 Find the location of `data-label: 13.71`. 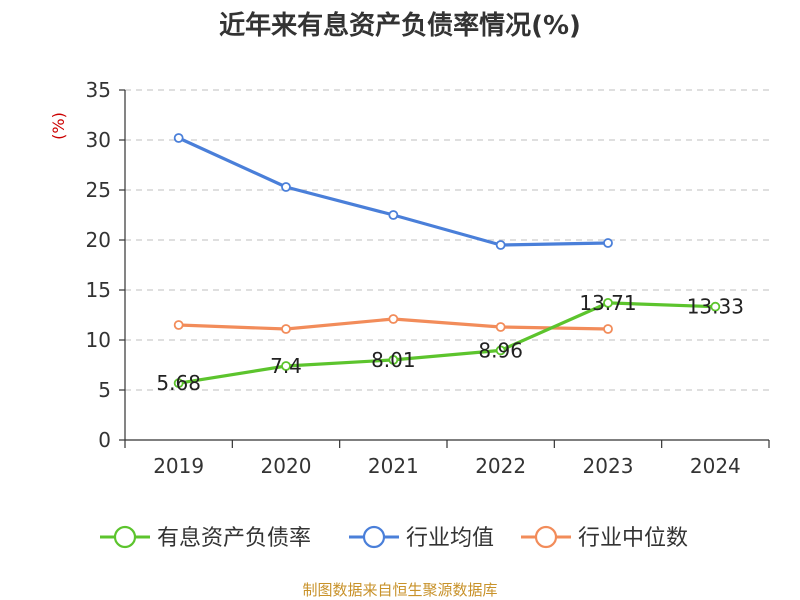

data-label: 13.71 is located at coordinates (607, 303).